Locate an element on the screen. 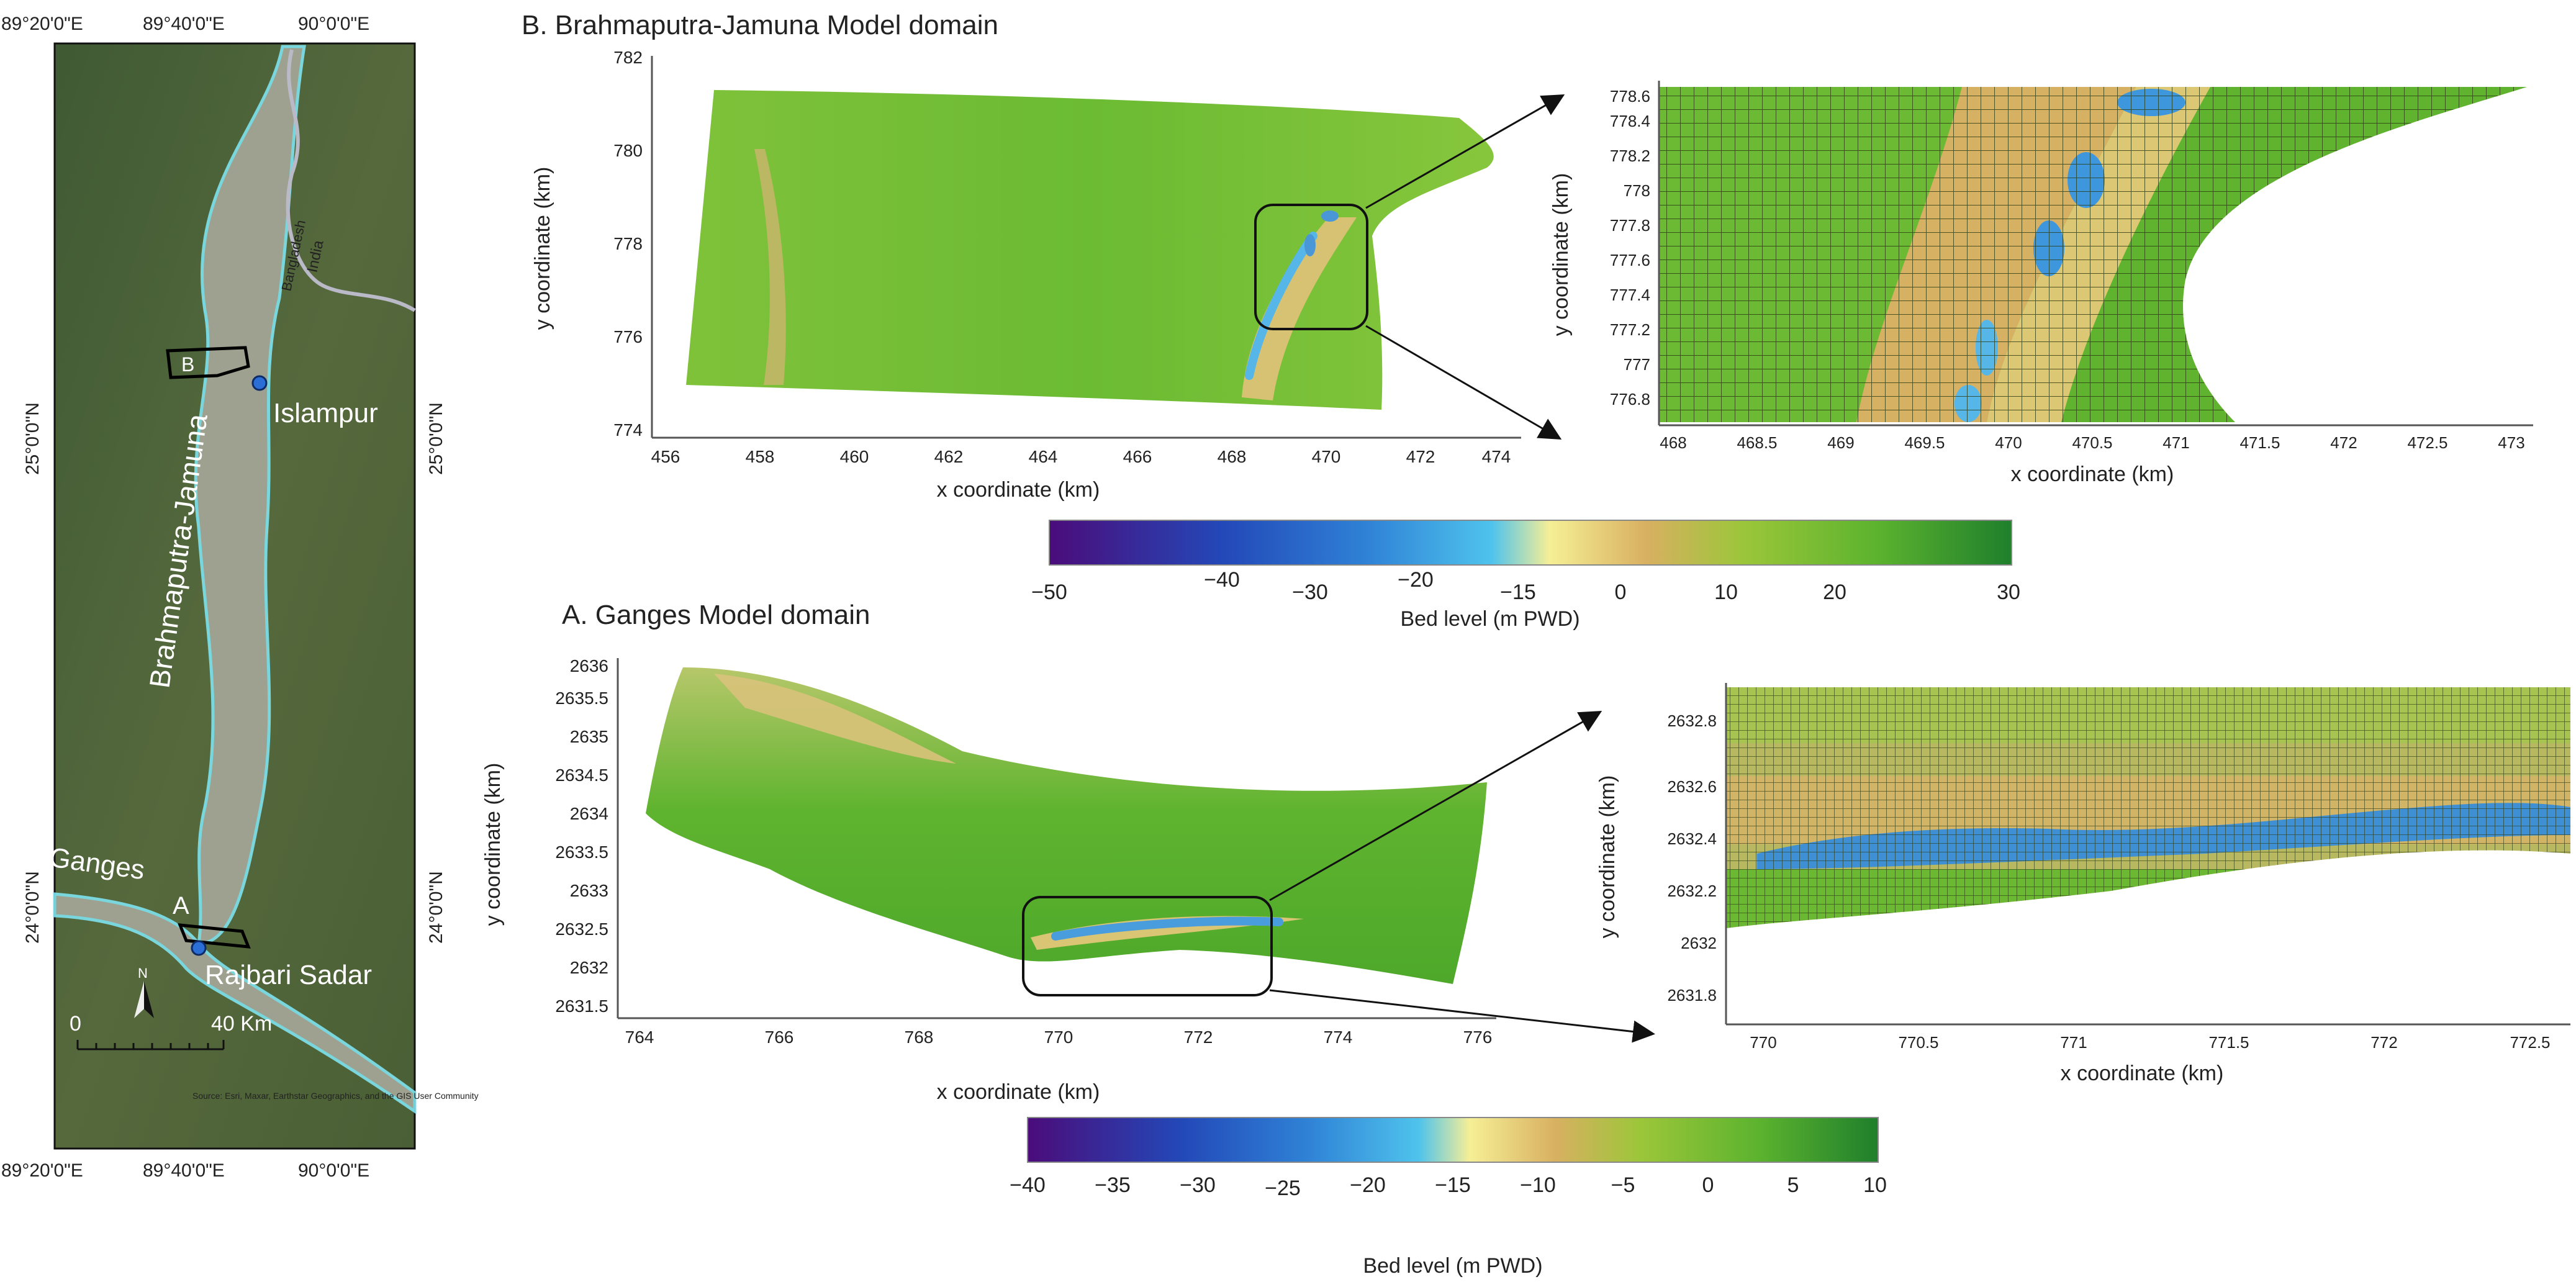 The height and width of the screenshot is (1287, 2576). panel-a-xtick: 774 is located at coordinates (1338, 1037).